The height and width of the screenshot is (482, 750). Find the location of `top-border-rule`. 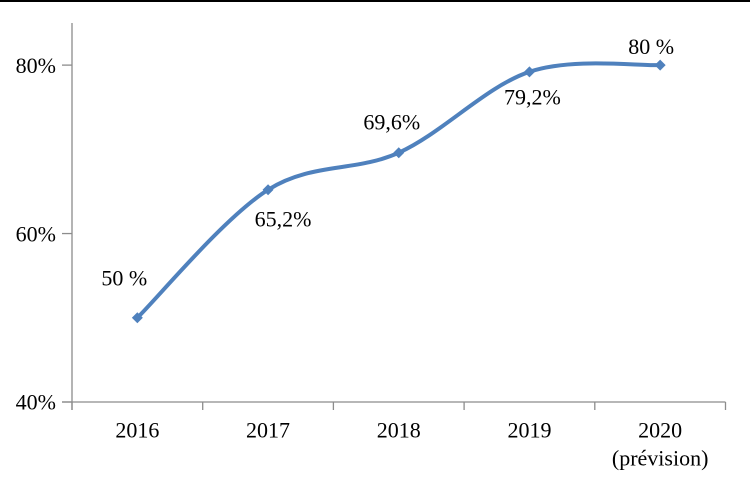

top-border-rule is located at coordinates (375, 1).